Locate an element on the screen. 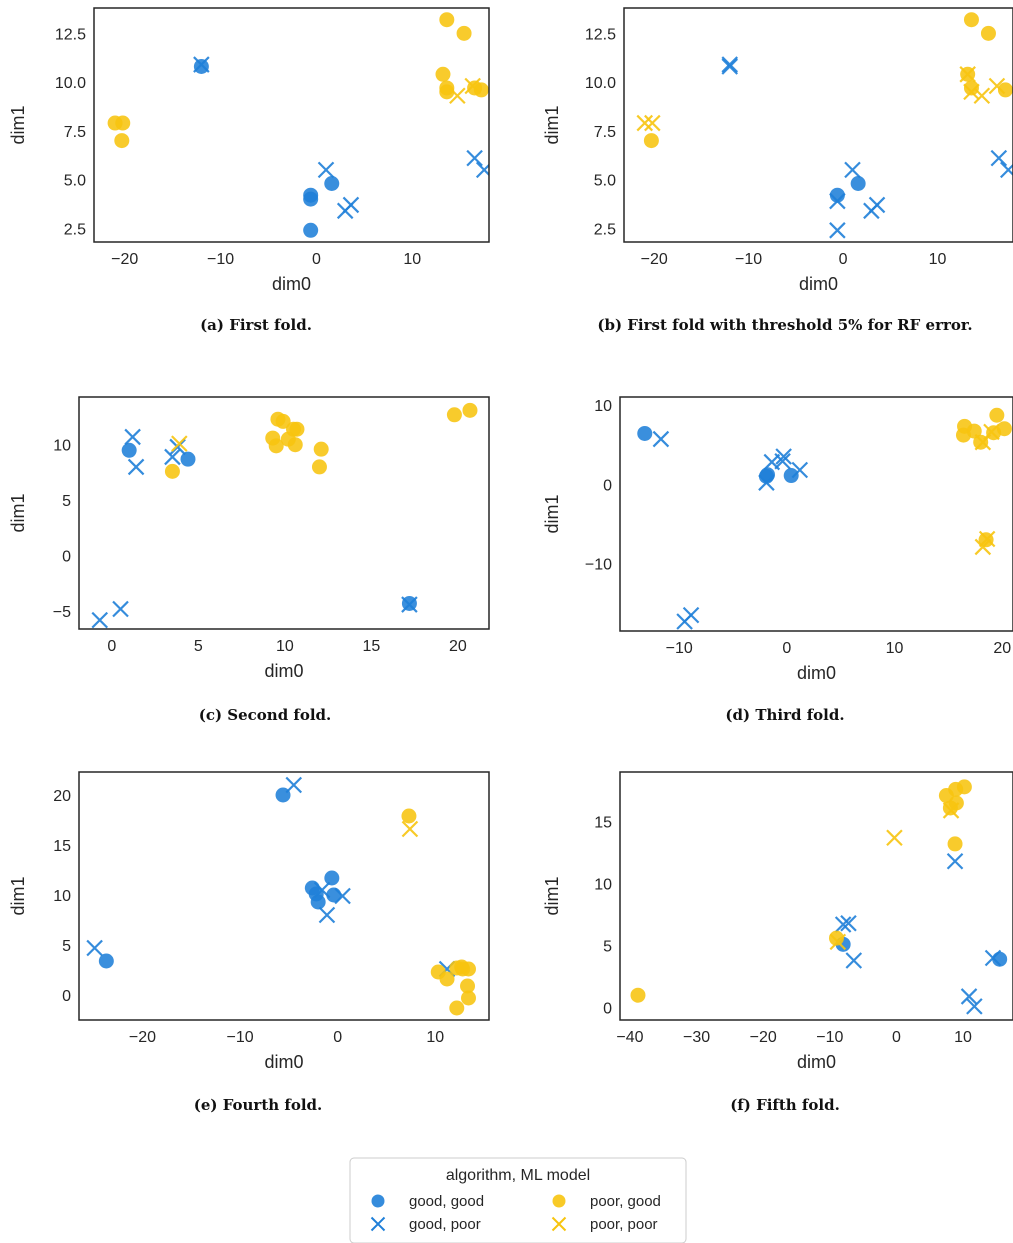 The height and width of the screenshot is (1243, 1013). legend-item: poor, poor is located at coordinates (604, 1224).